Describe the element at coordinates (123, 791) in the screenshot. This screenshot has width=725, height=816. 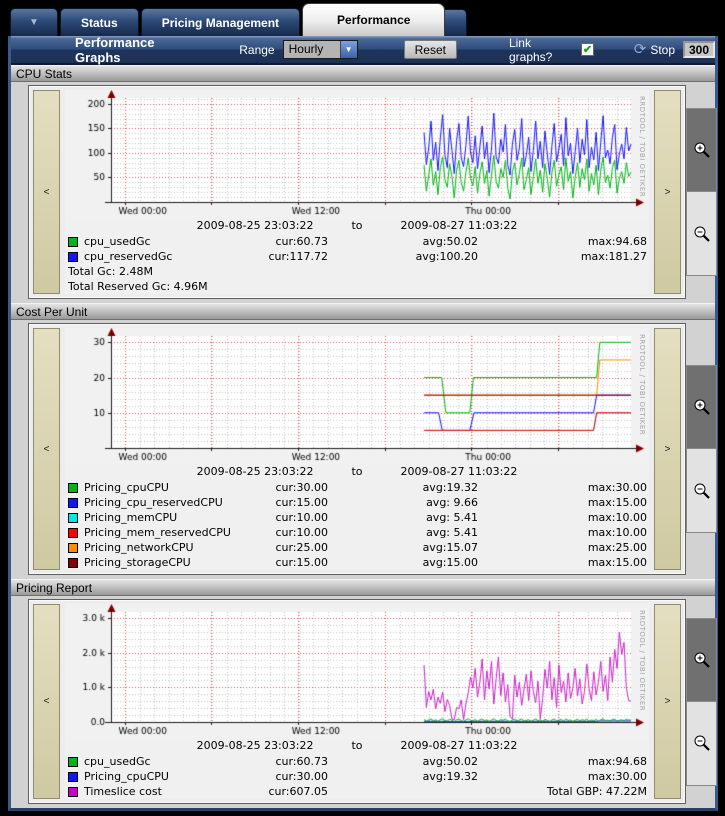
I see `legend-name: Timeslice cost` at that location.